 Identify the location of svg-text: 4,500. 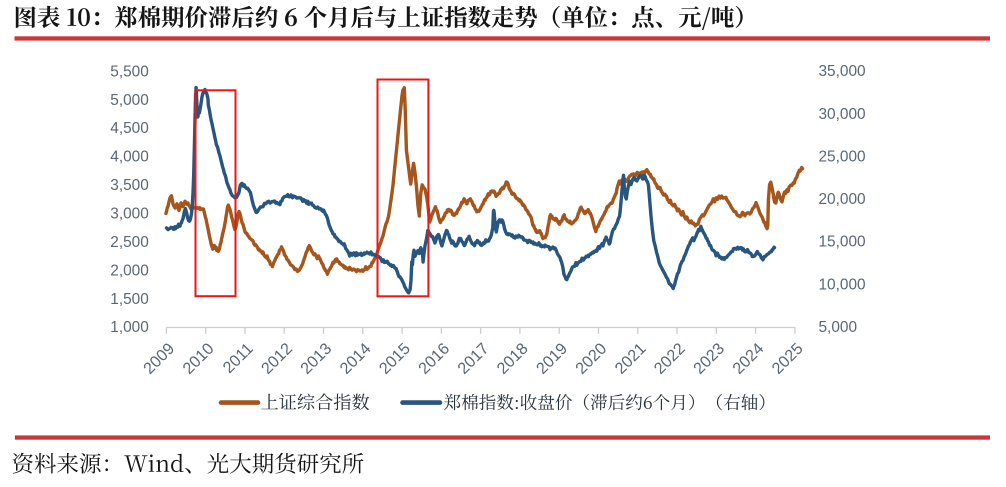
(129, 128).